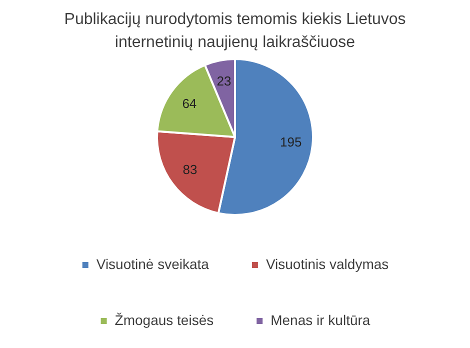  Describe the element at coordinates (190, 170) in the screenshot. I see `data-label: 83` at that location.